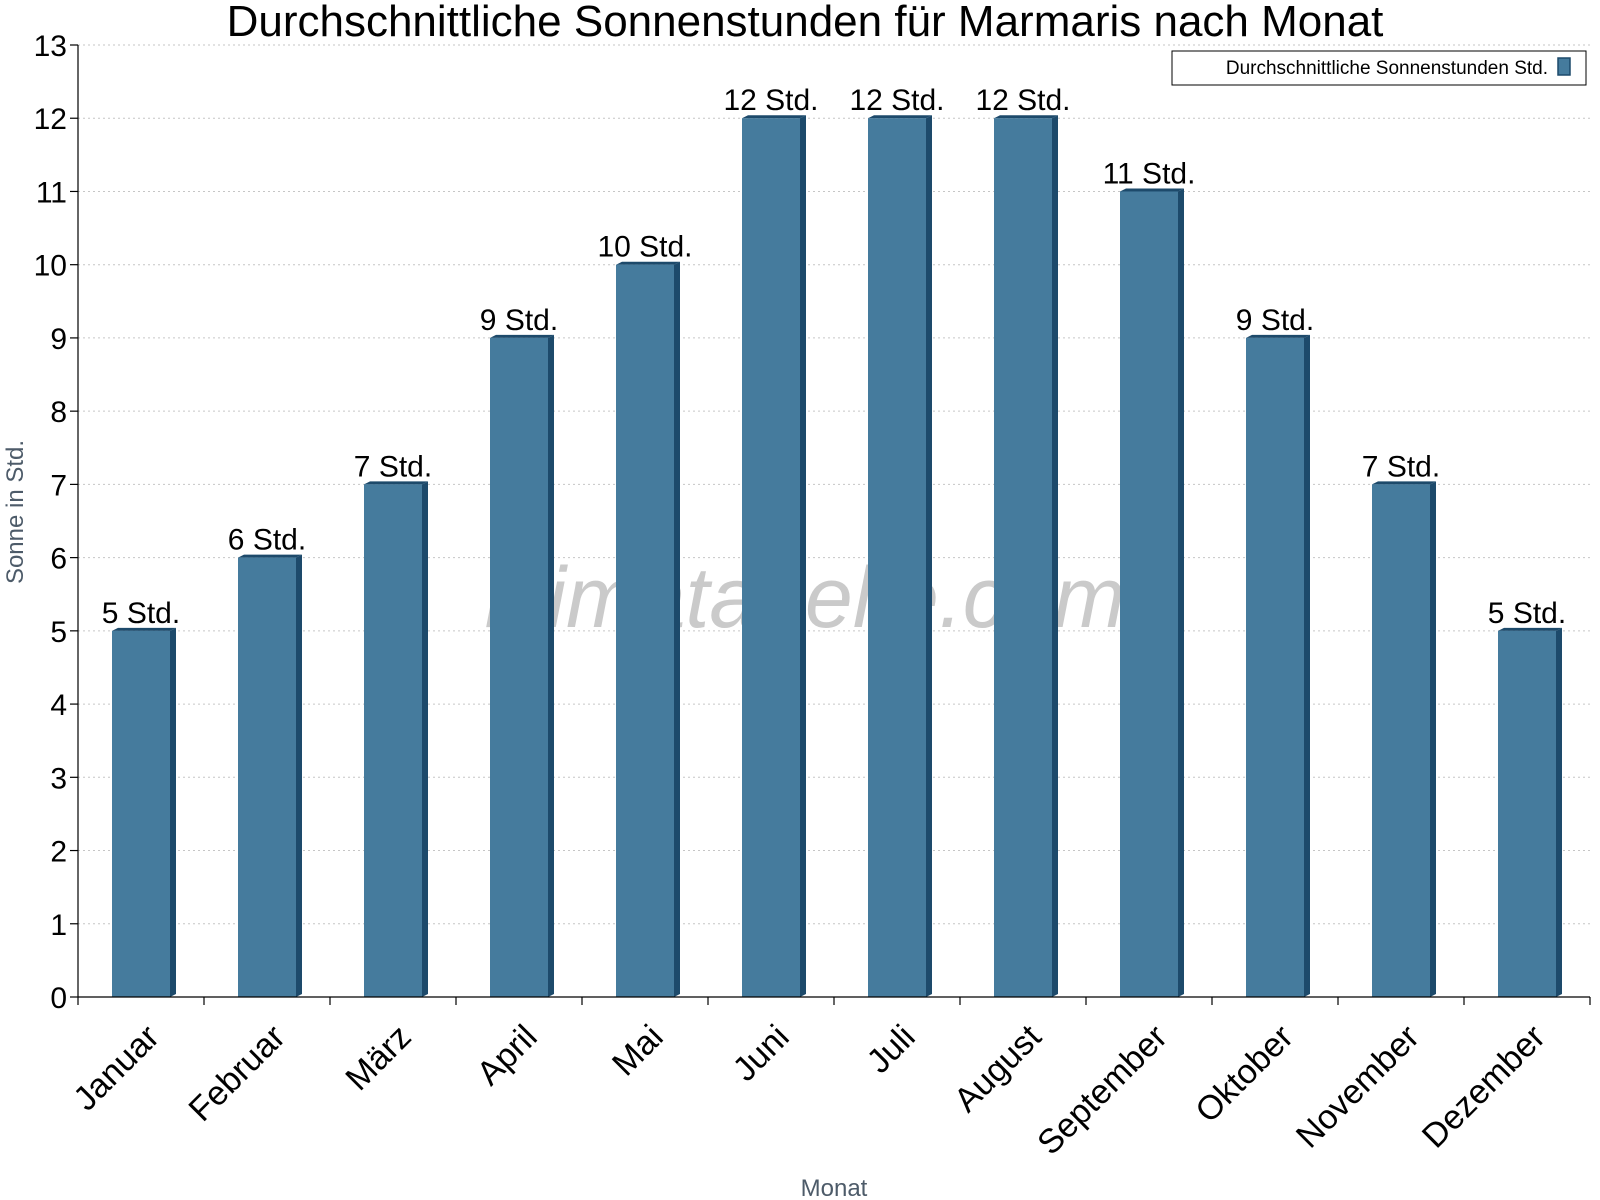 Image resolution: width=1600 pixels, height=1200 pixels. Describe the element at coordinates (237, 1073) in the screenshot. I see `x-tick-label: Februar` at that location.